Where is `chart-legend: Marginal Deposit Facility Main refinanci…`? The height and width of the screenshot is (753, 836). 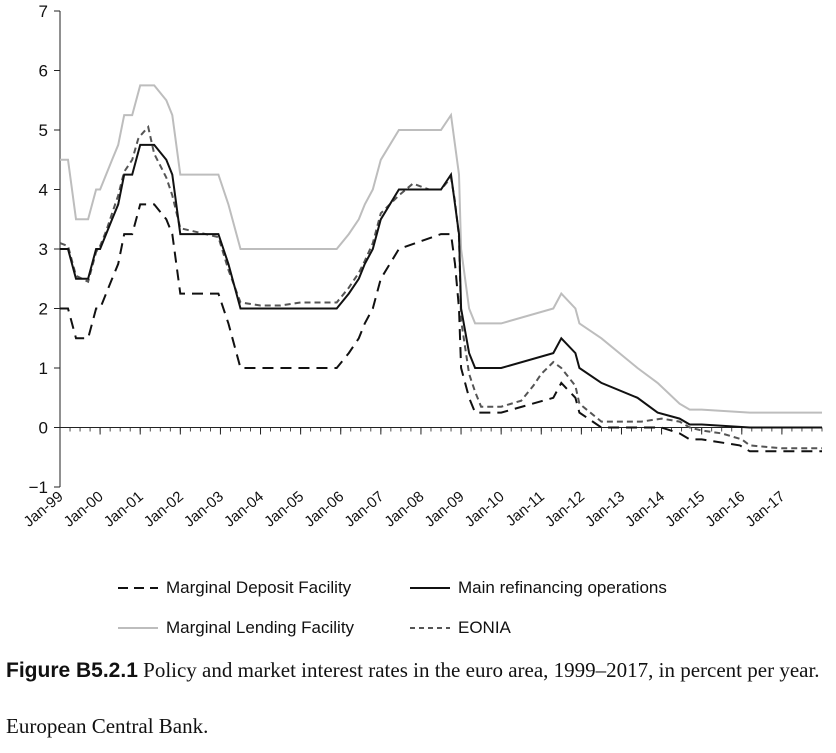 chart-legend: Marginal Deposit Facility Main refinanci… is located at coordinates (428, 613).